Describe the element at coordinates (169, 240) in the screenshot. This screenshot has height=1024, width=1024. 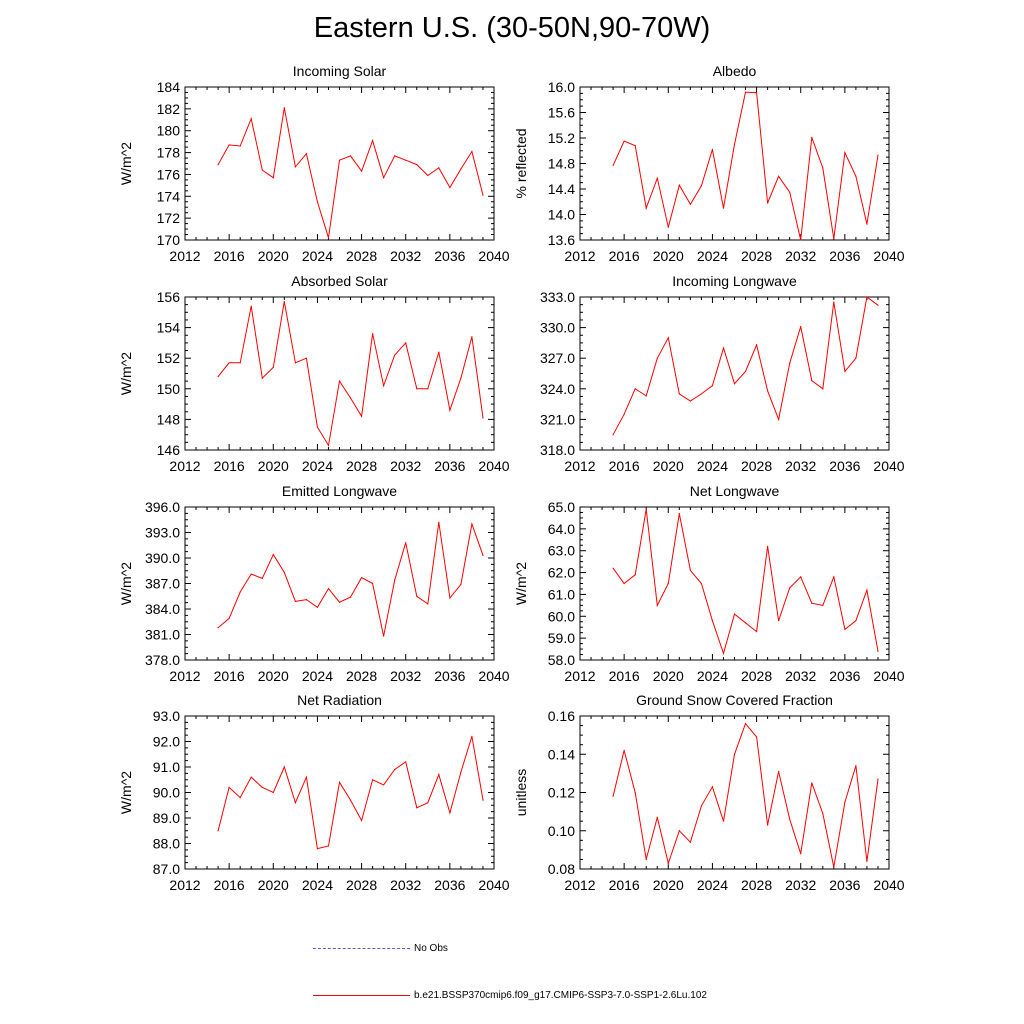
I see `y-tick-label: 170` at that location.